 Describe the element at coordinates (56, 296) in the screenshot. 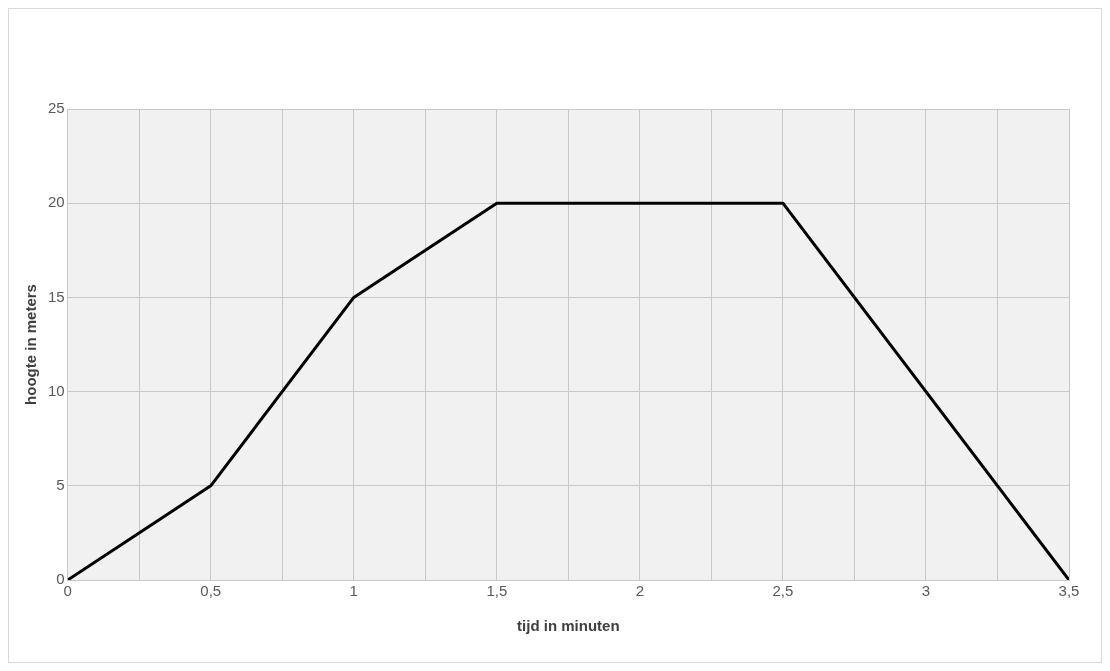

I see `y-tick-label: 15` at that location.